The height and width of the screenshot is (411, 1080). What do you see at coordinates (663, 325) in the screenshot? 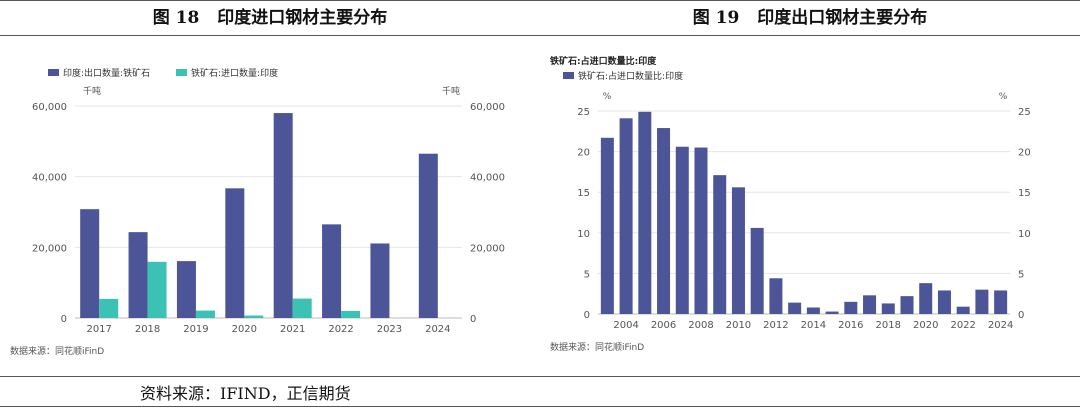
I see `x-tick-label: 2006` at bounding box center [663, 325].